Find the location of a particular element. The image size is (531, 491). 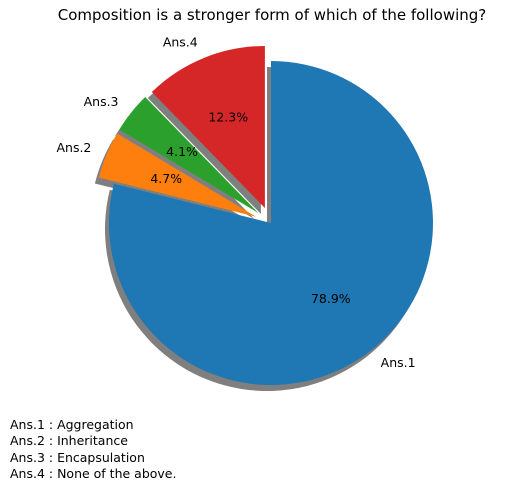

pie-slice-ans4 is located at coordinates (208, 126).